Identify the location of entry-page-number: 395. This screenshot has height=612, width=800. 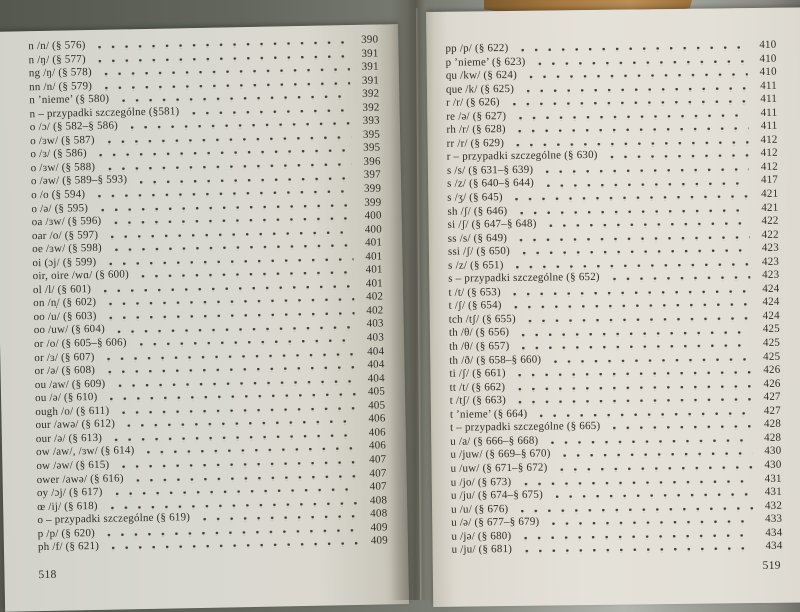
(372, 148).